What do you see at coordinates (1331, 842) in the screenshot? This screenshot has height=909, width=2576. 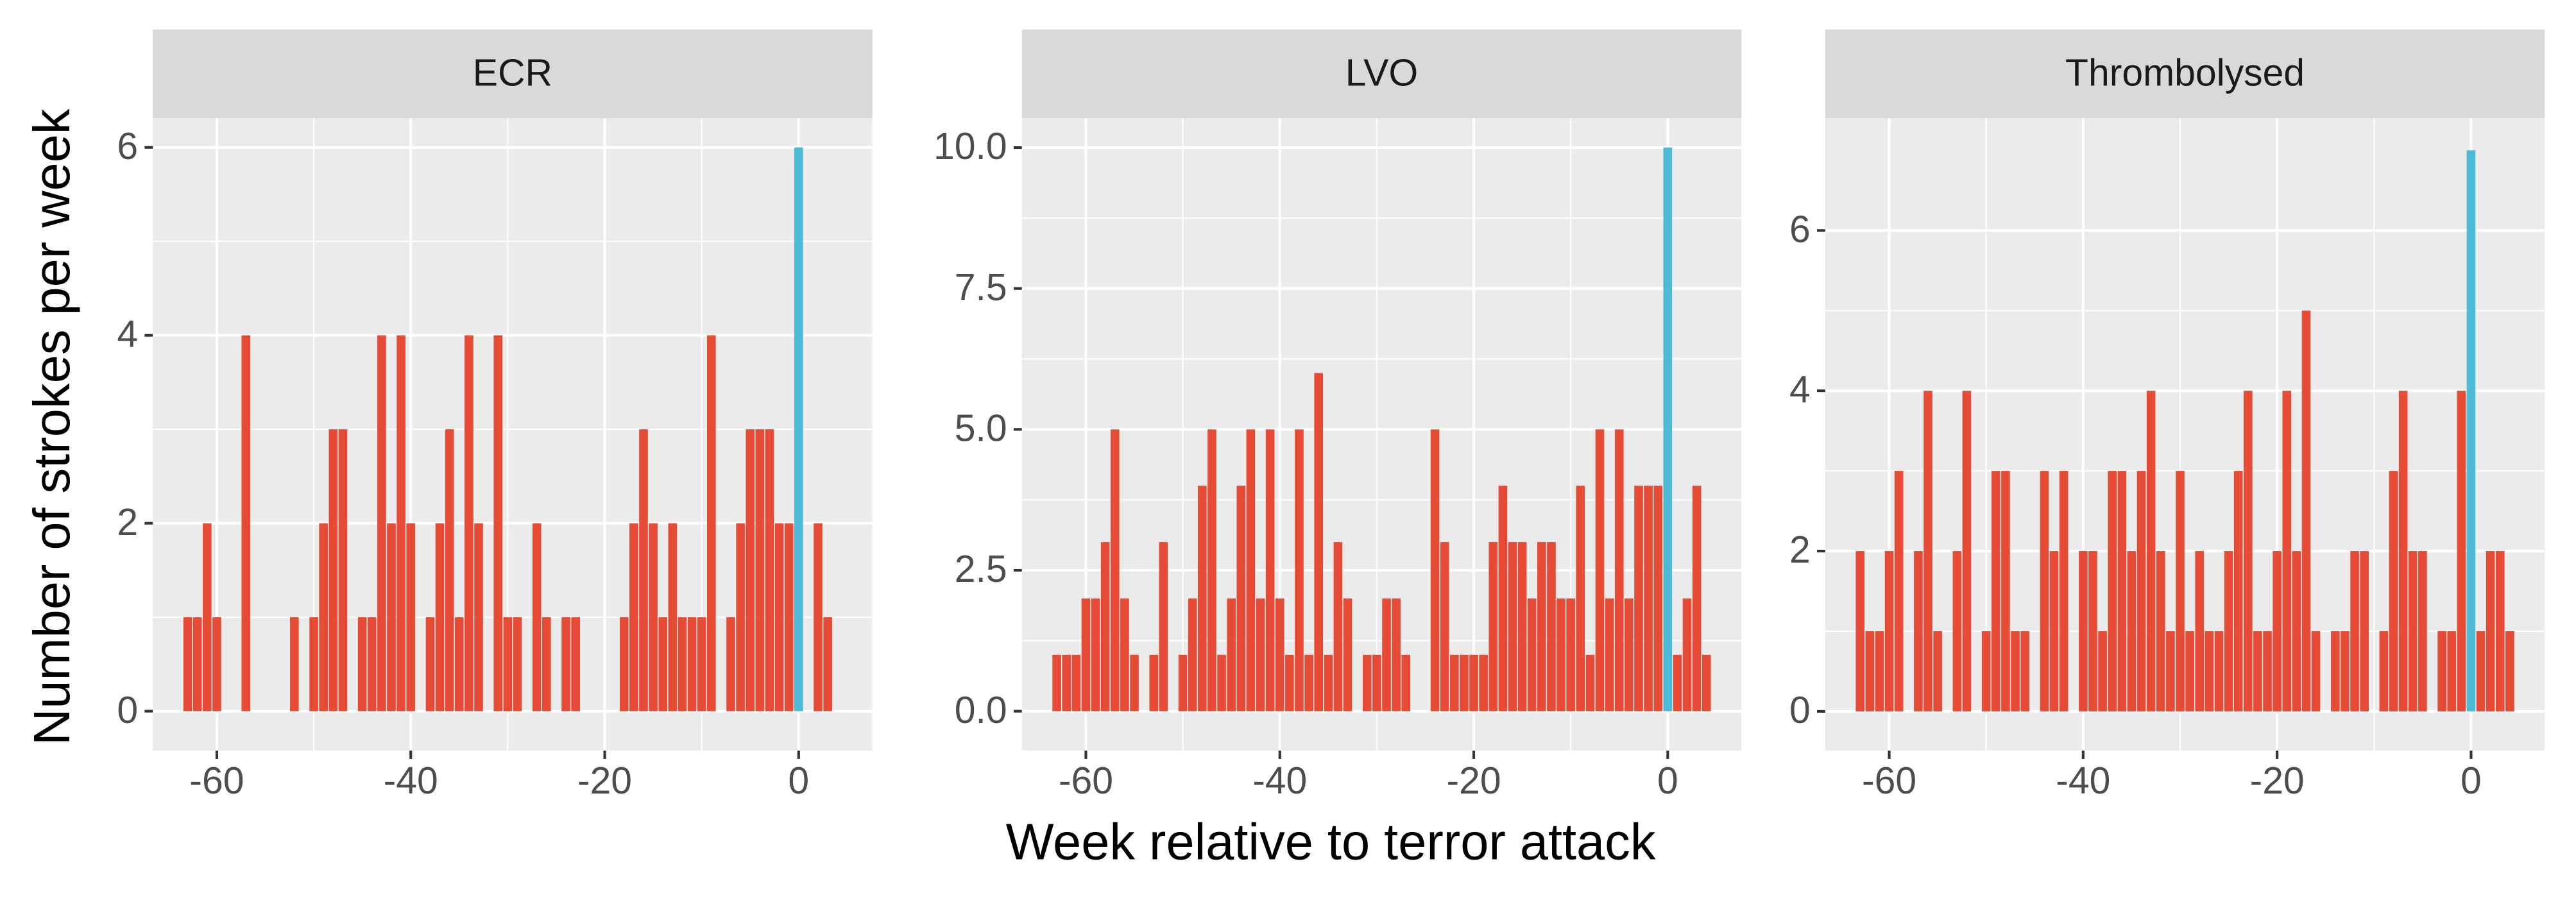 I see `x-axis-title: Week relative to terror attack` at bounding box center [1331, 842].